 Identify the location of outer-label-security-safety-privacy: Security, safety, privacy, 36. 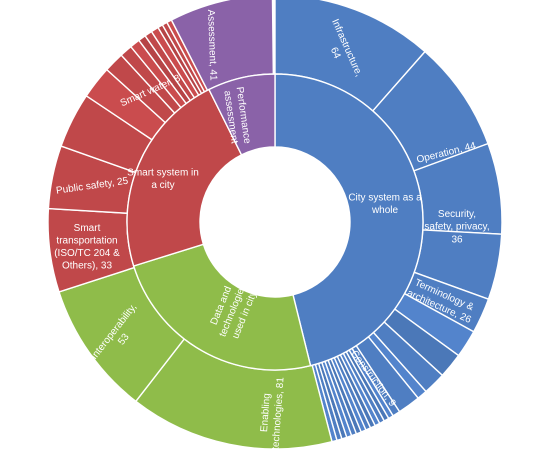
(456, 227).